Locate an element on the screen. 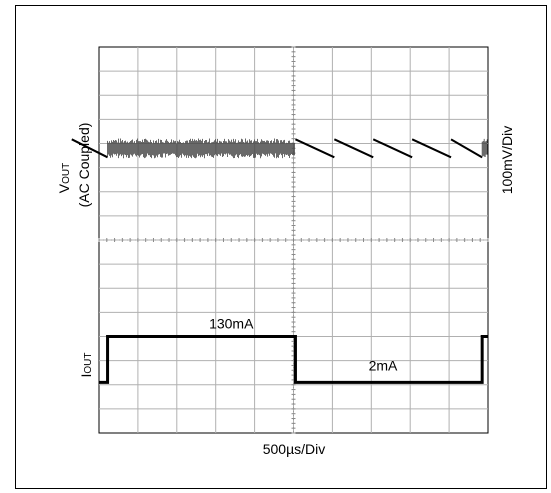 The image size is (551, 493). iout-label: IOUT is located at coordinates (86, 365).